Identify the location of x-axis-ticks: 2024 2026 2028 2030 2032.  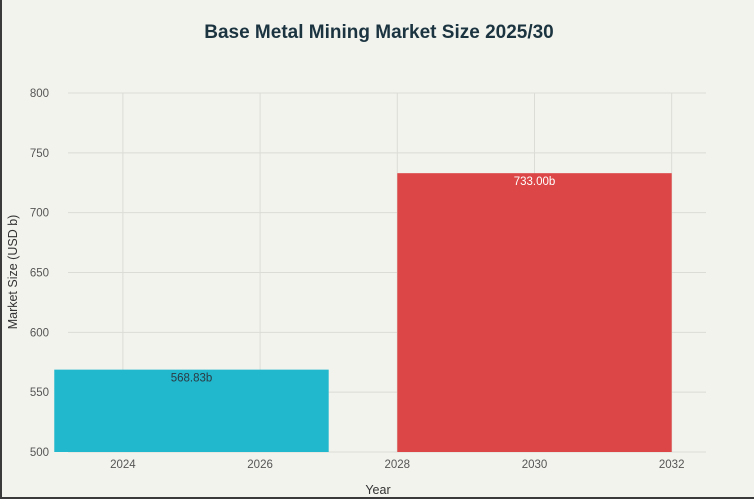
(397, 465).